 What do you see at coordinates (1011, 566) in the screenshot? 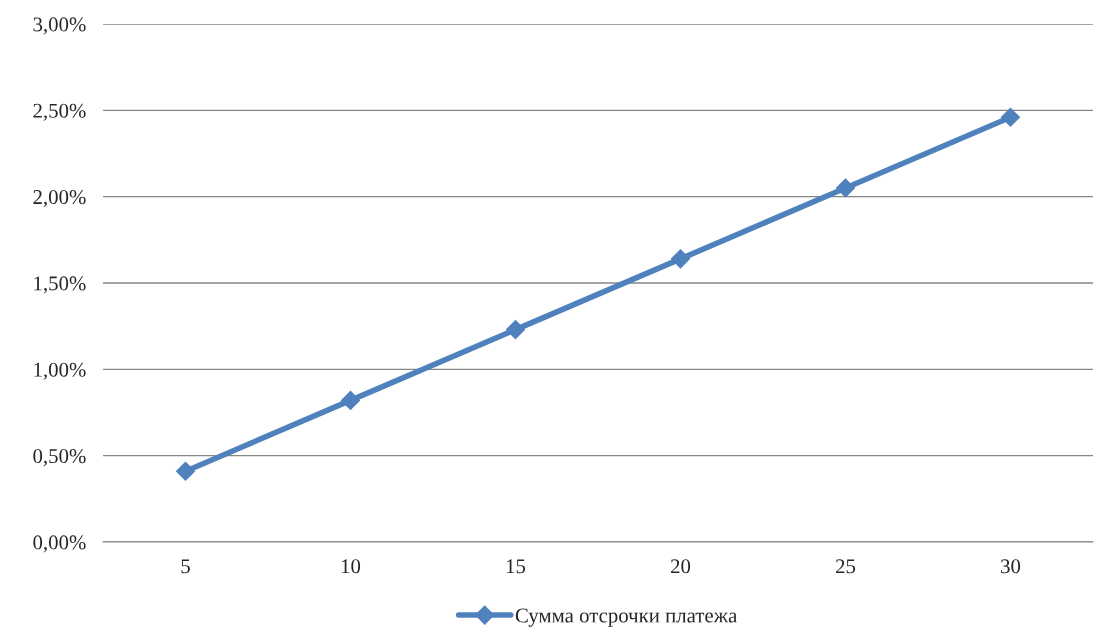
I see `x-tick-label: 30` at bounding box center [1011, 566].